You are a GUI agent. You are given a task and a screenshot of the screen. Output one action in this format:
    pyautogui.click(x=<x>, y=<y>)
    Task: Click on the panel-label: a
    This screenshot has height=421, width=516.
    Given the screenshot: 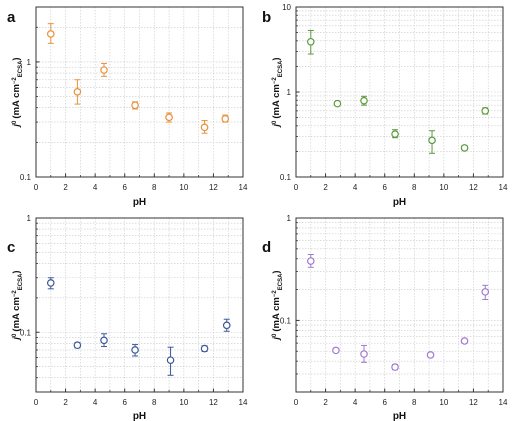 What is the action you would take?
    pyautogui.click(x=11, y=17)
    